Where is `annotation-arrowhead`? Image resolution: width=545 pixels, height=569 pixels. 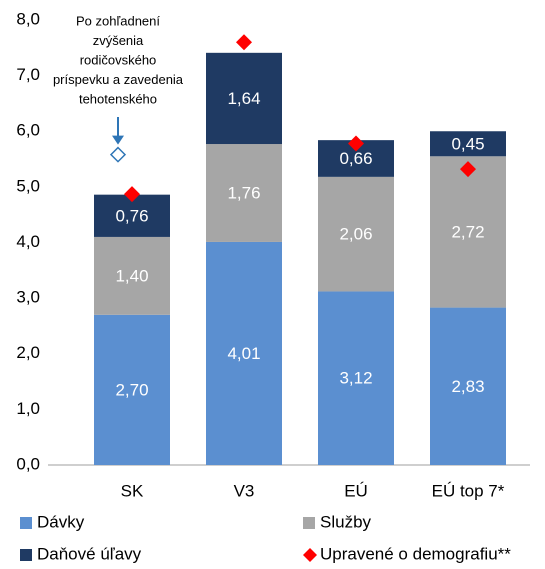
annotation-arrowhead is located at coordinates (118, 140).